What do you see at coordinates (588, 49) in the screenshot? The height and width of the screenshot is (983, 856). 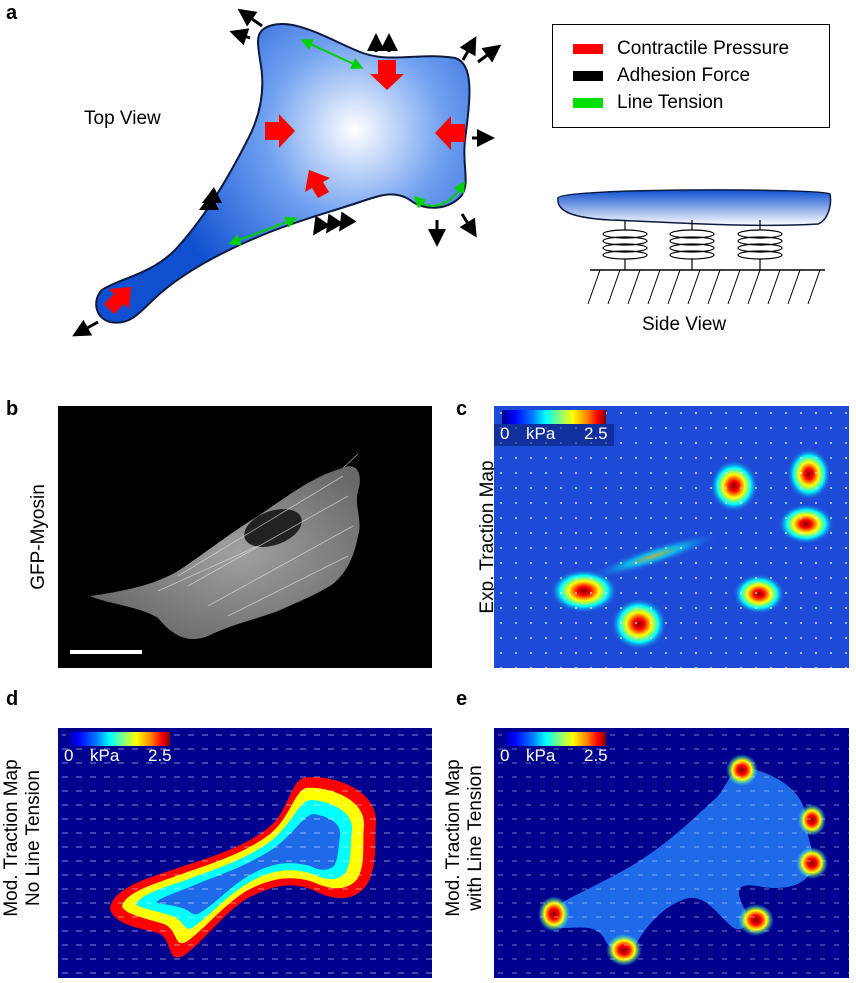 I see `legend-swatch-red` at bounding box center [588, 49].